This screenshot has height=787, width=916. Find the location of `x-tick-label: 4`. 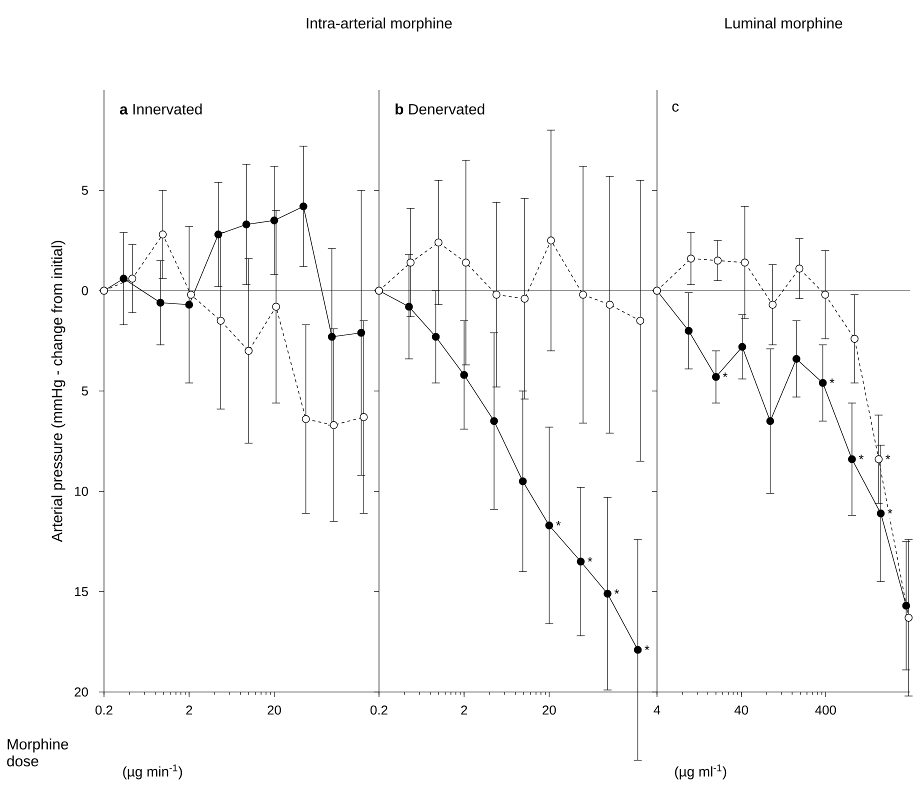

x-tick-label: 4 is located at coordinates (657, 710).